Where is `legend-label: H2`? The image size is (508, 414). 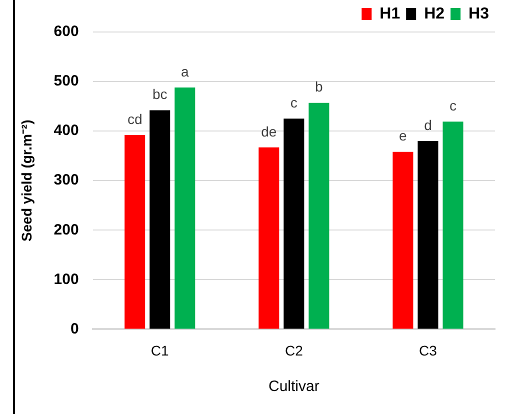 legend-label: H2 is located at coordinates (434, 13).